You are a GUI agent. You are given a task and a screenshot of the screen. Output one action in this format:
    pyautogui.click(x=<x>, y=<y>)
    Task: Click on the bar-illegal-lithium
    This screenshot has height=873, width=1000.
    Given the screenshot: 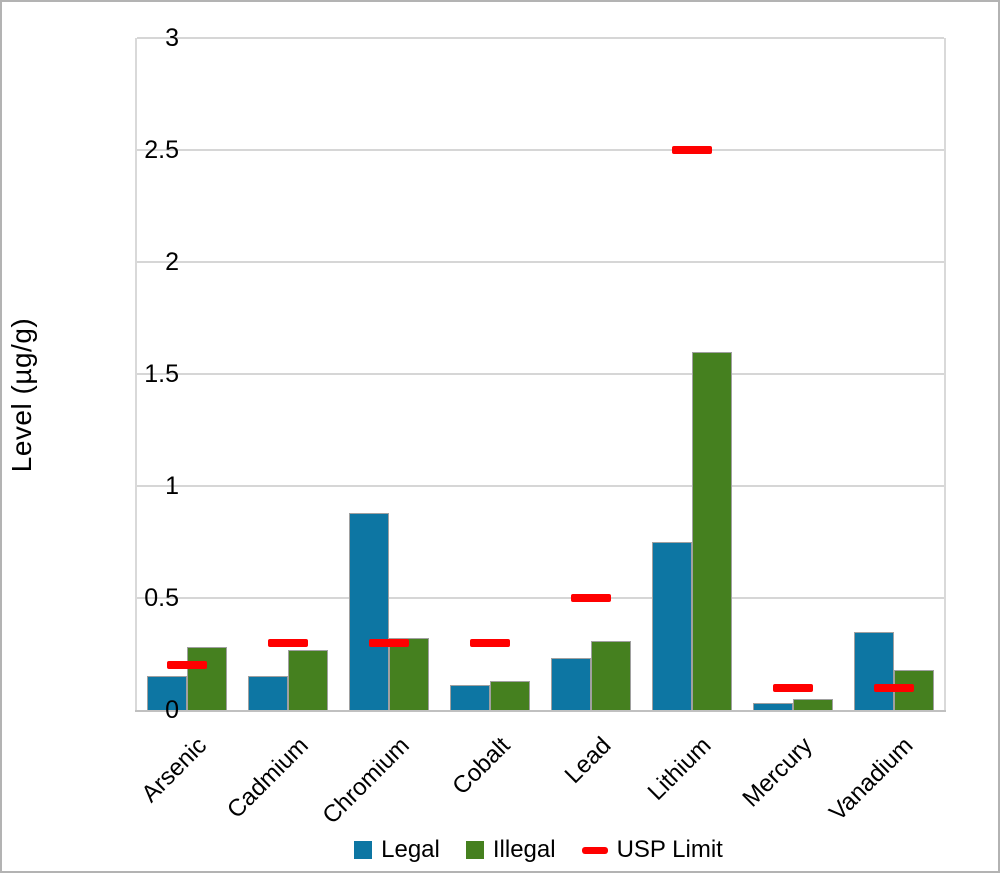 What is the action you would take?
    pyautogui.click(x=711, y=530)
    